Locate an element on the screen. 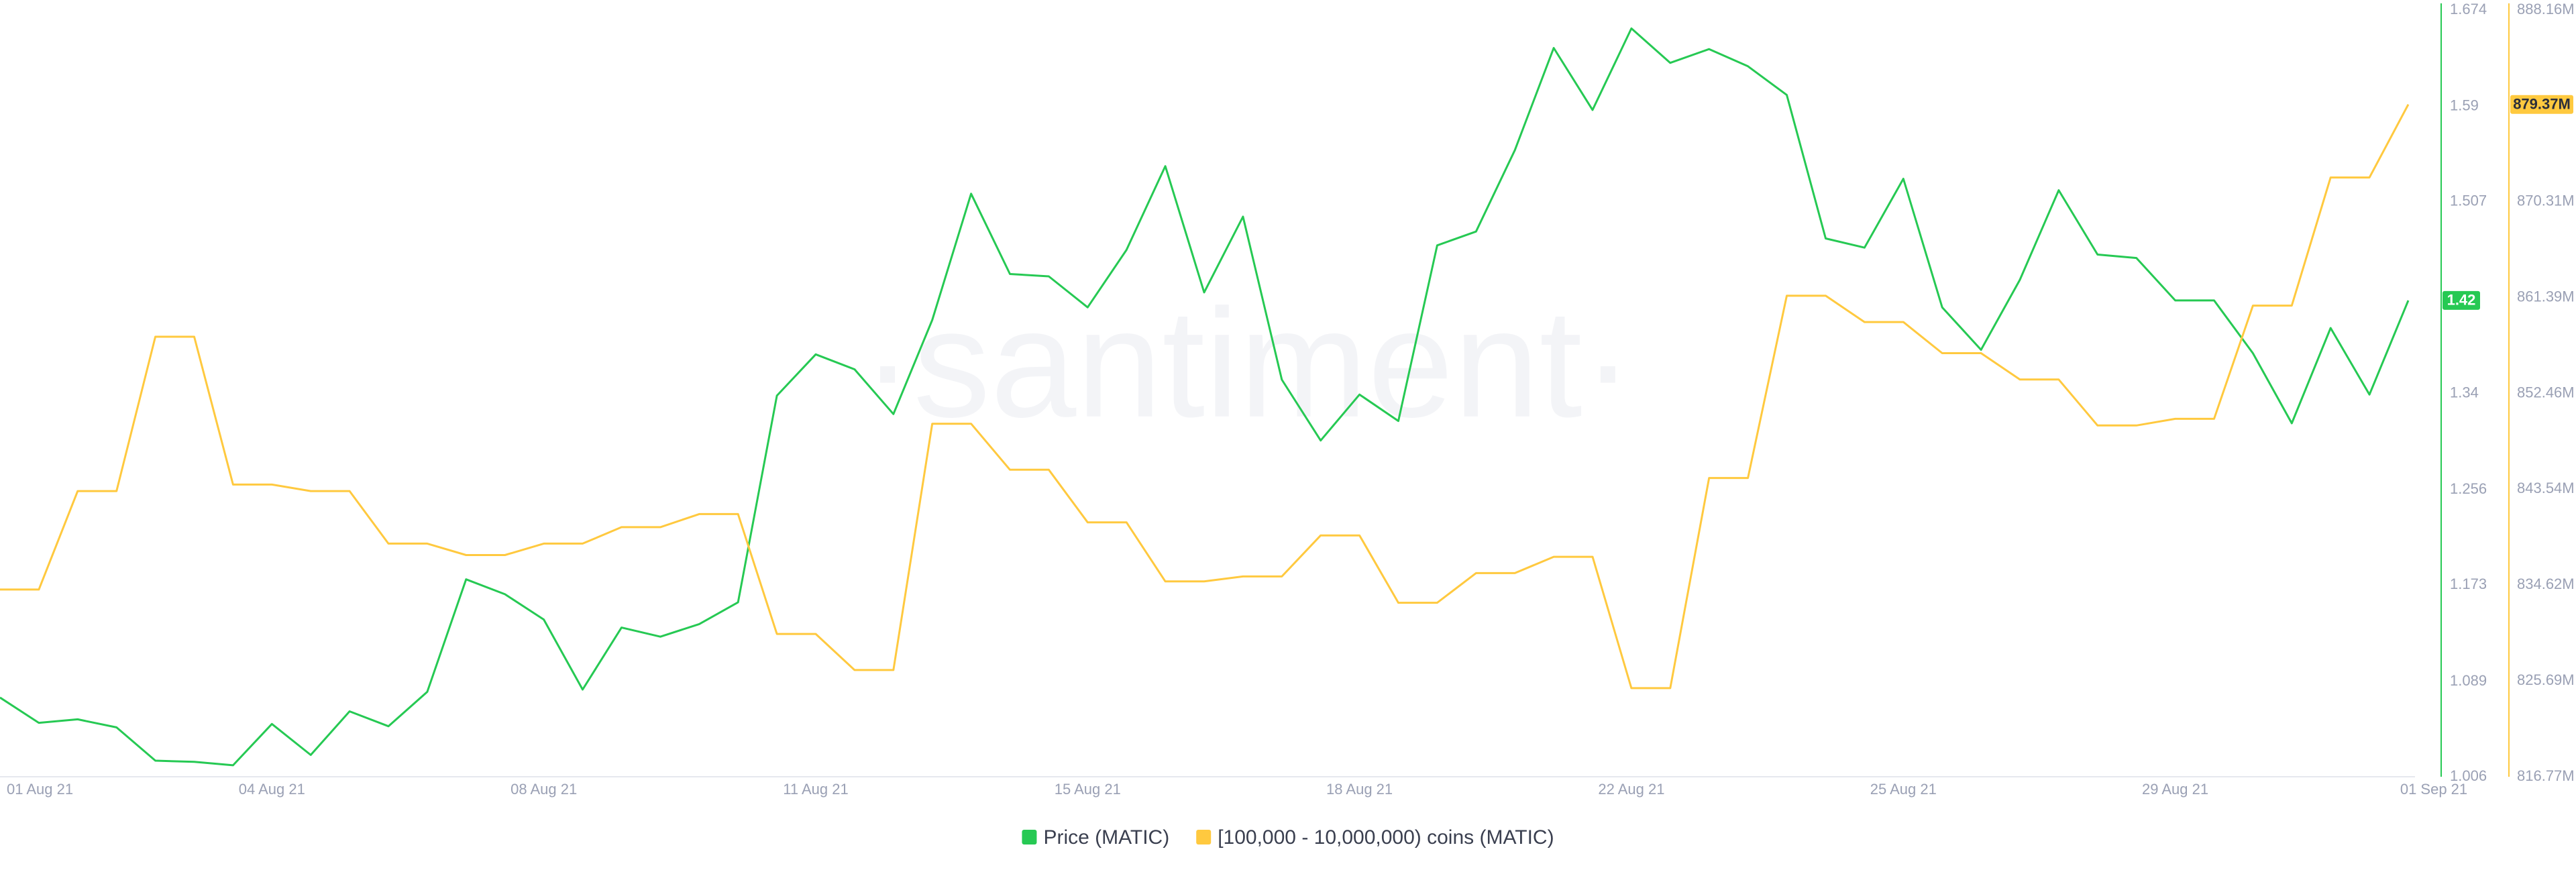 The height and width of the screenshot is (872, 2576). legend-label: [100,000 - 10,000,000) coins (MATIC) is located at coordinates (1386, 837).